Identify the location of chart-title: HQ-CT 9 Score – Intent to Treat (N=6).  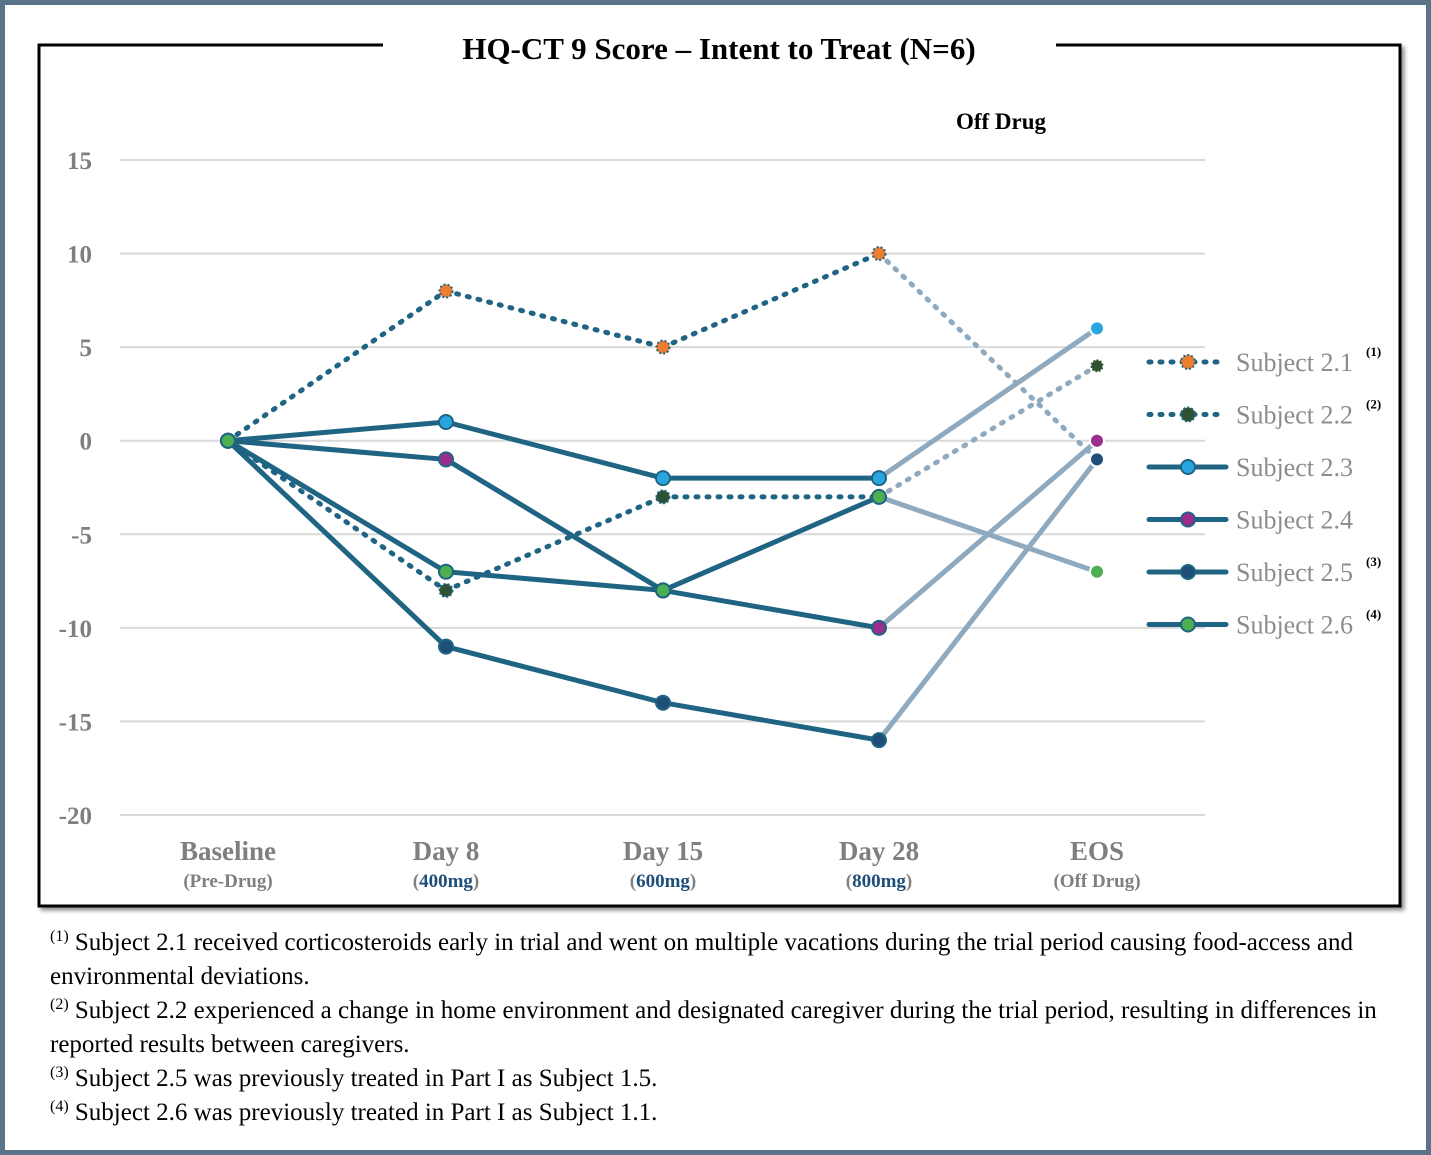
(718, 48).